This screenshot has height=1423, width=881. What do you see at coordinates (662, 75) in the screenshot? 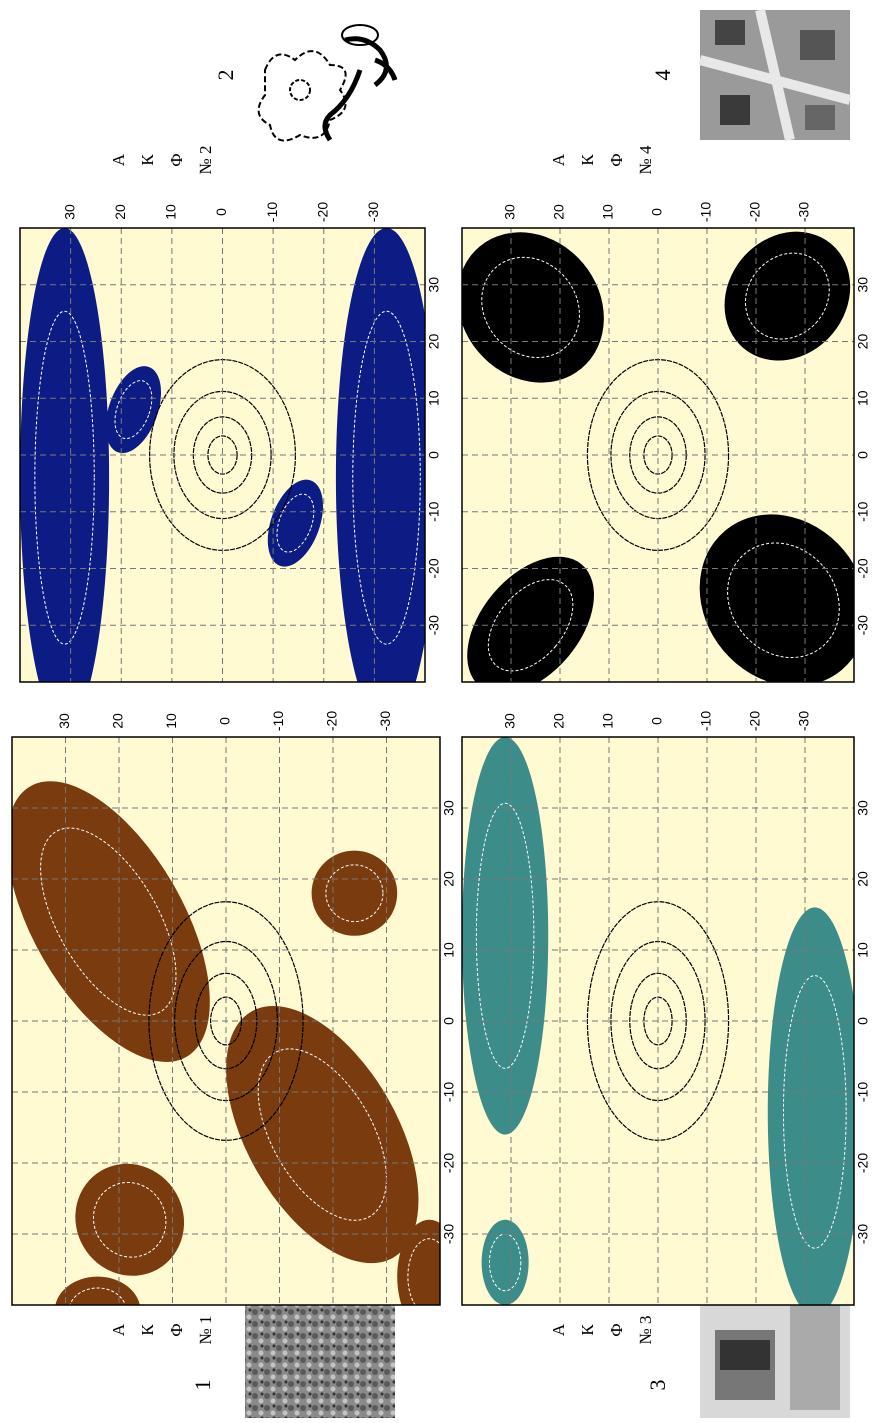
I see `panel-caption: 4` at bounding box center [662, 75].